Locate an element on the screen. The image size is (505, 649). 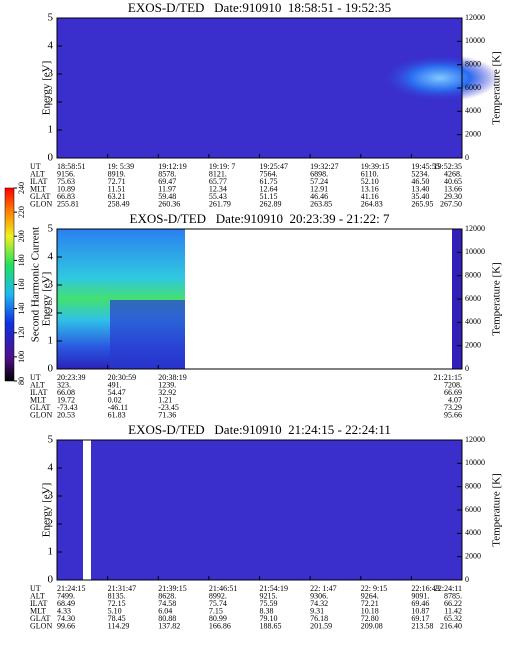
table-cell: 74.30 is located at coordinates (66, 618).